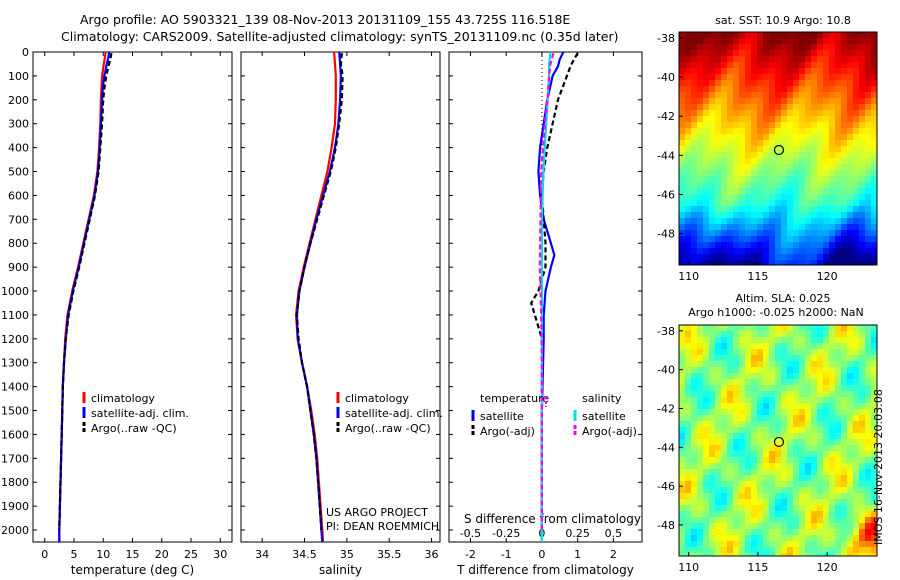 The image size is (900, 580). Describe the element at coordinates (470, 554) in the screenshot. I see `diff-x-tick-label: -2` at that location.